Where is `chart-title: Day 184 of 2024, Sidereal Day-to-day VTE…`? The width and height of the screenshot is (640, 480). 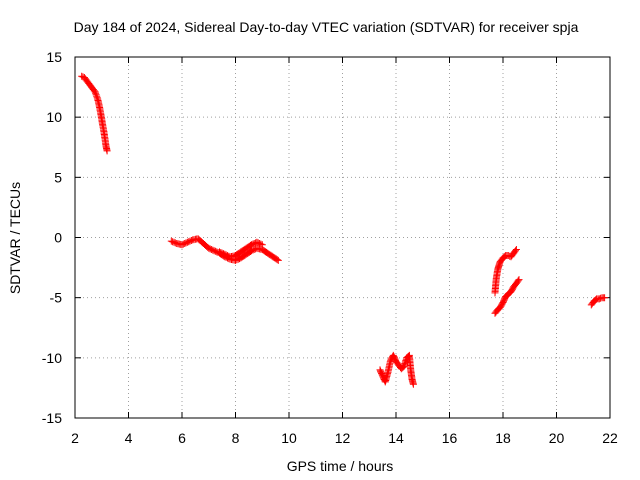 chart-title: Day 184 of 2024, Sidereal Day-to-day VTE… is located at coordinates (326, 27).